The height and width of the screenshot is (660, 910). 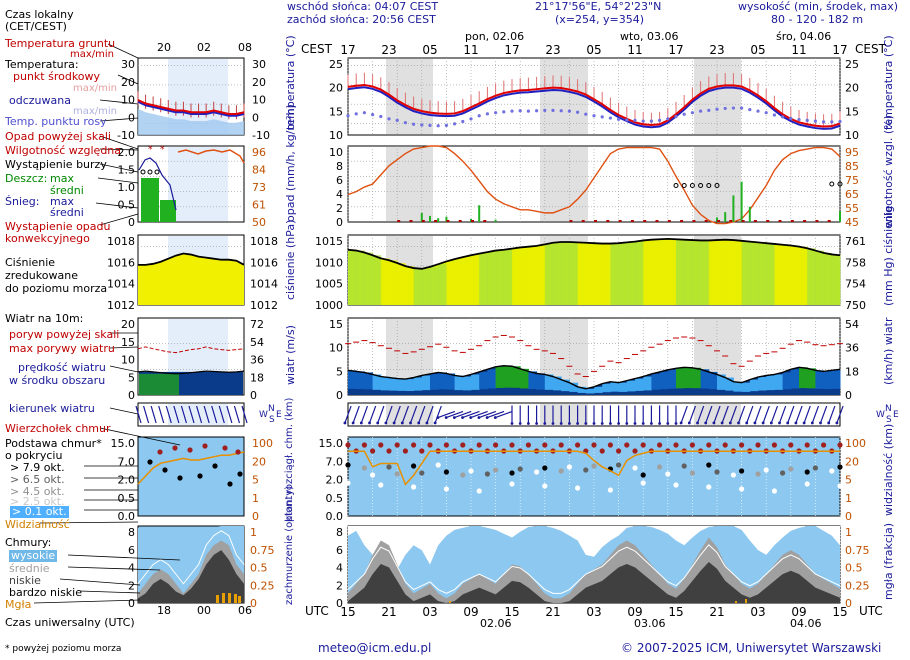 I want to click on sunset-text: zachód słońca: 20:56 CEST, so click(x=361, y=19).